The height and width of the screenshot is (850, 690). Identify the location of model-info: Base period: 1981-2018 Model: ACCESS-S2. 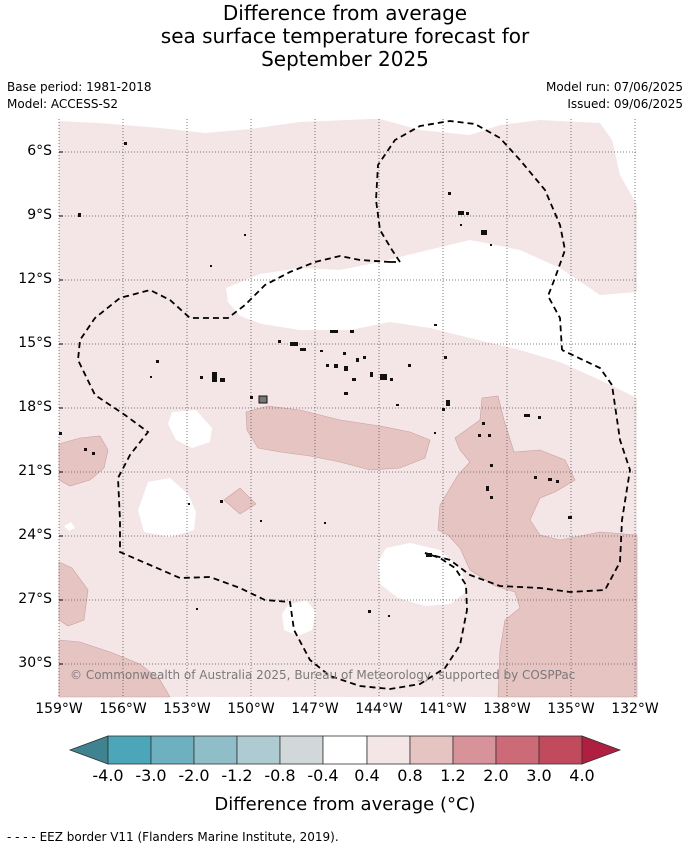
(79, 96).